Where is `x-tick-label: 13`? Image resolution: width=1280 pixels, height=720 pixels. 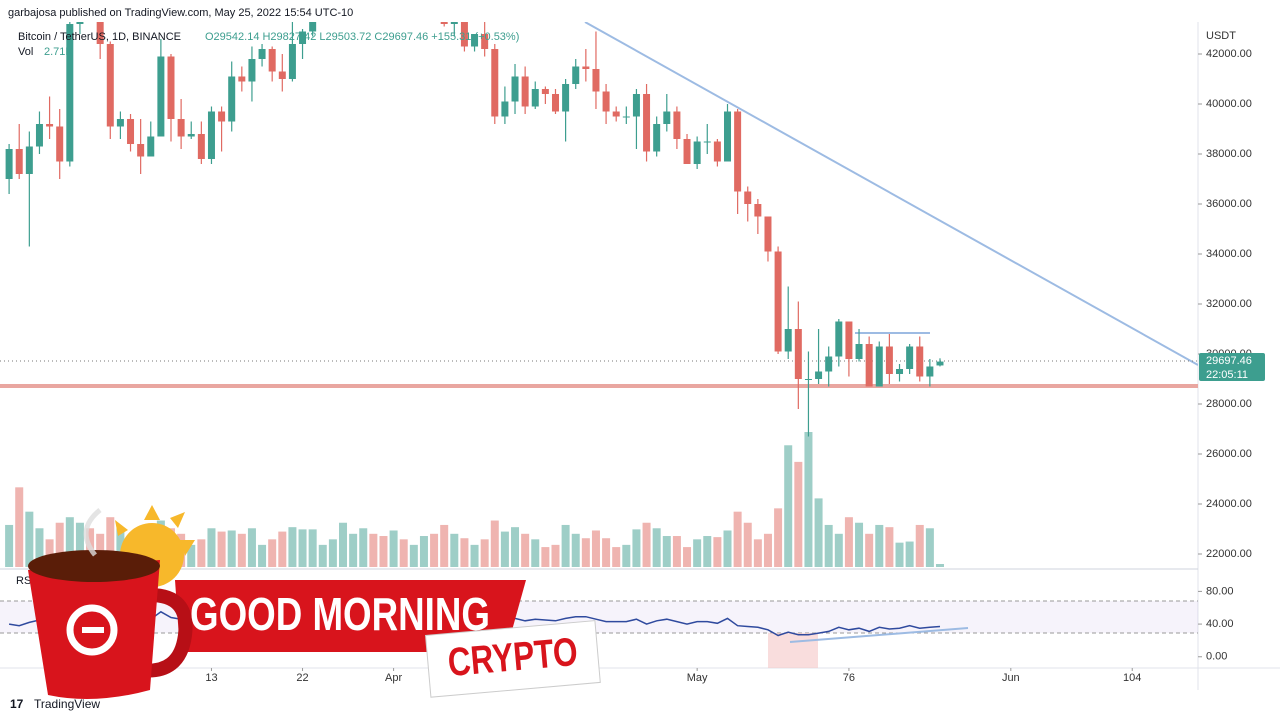 x-tick-label: 13 is located at coordinates (211, 678).